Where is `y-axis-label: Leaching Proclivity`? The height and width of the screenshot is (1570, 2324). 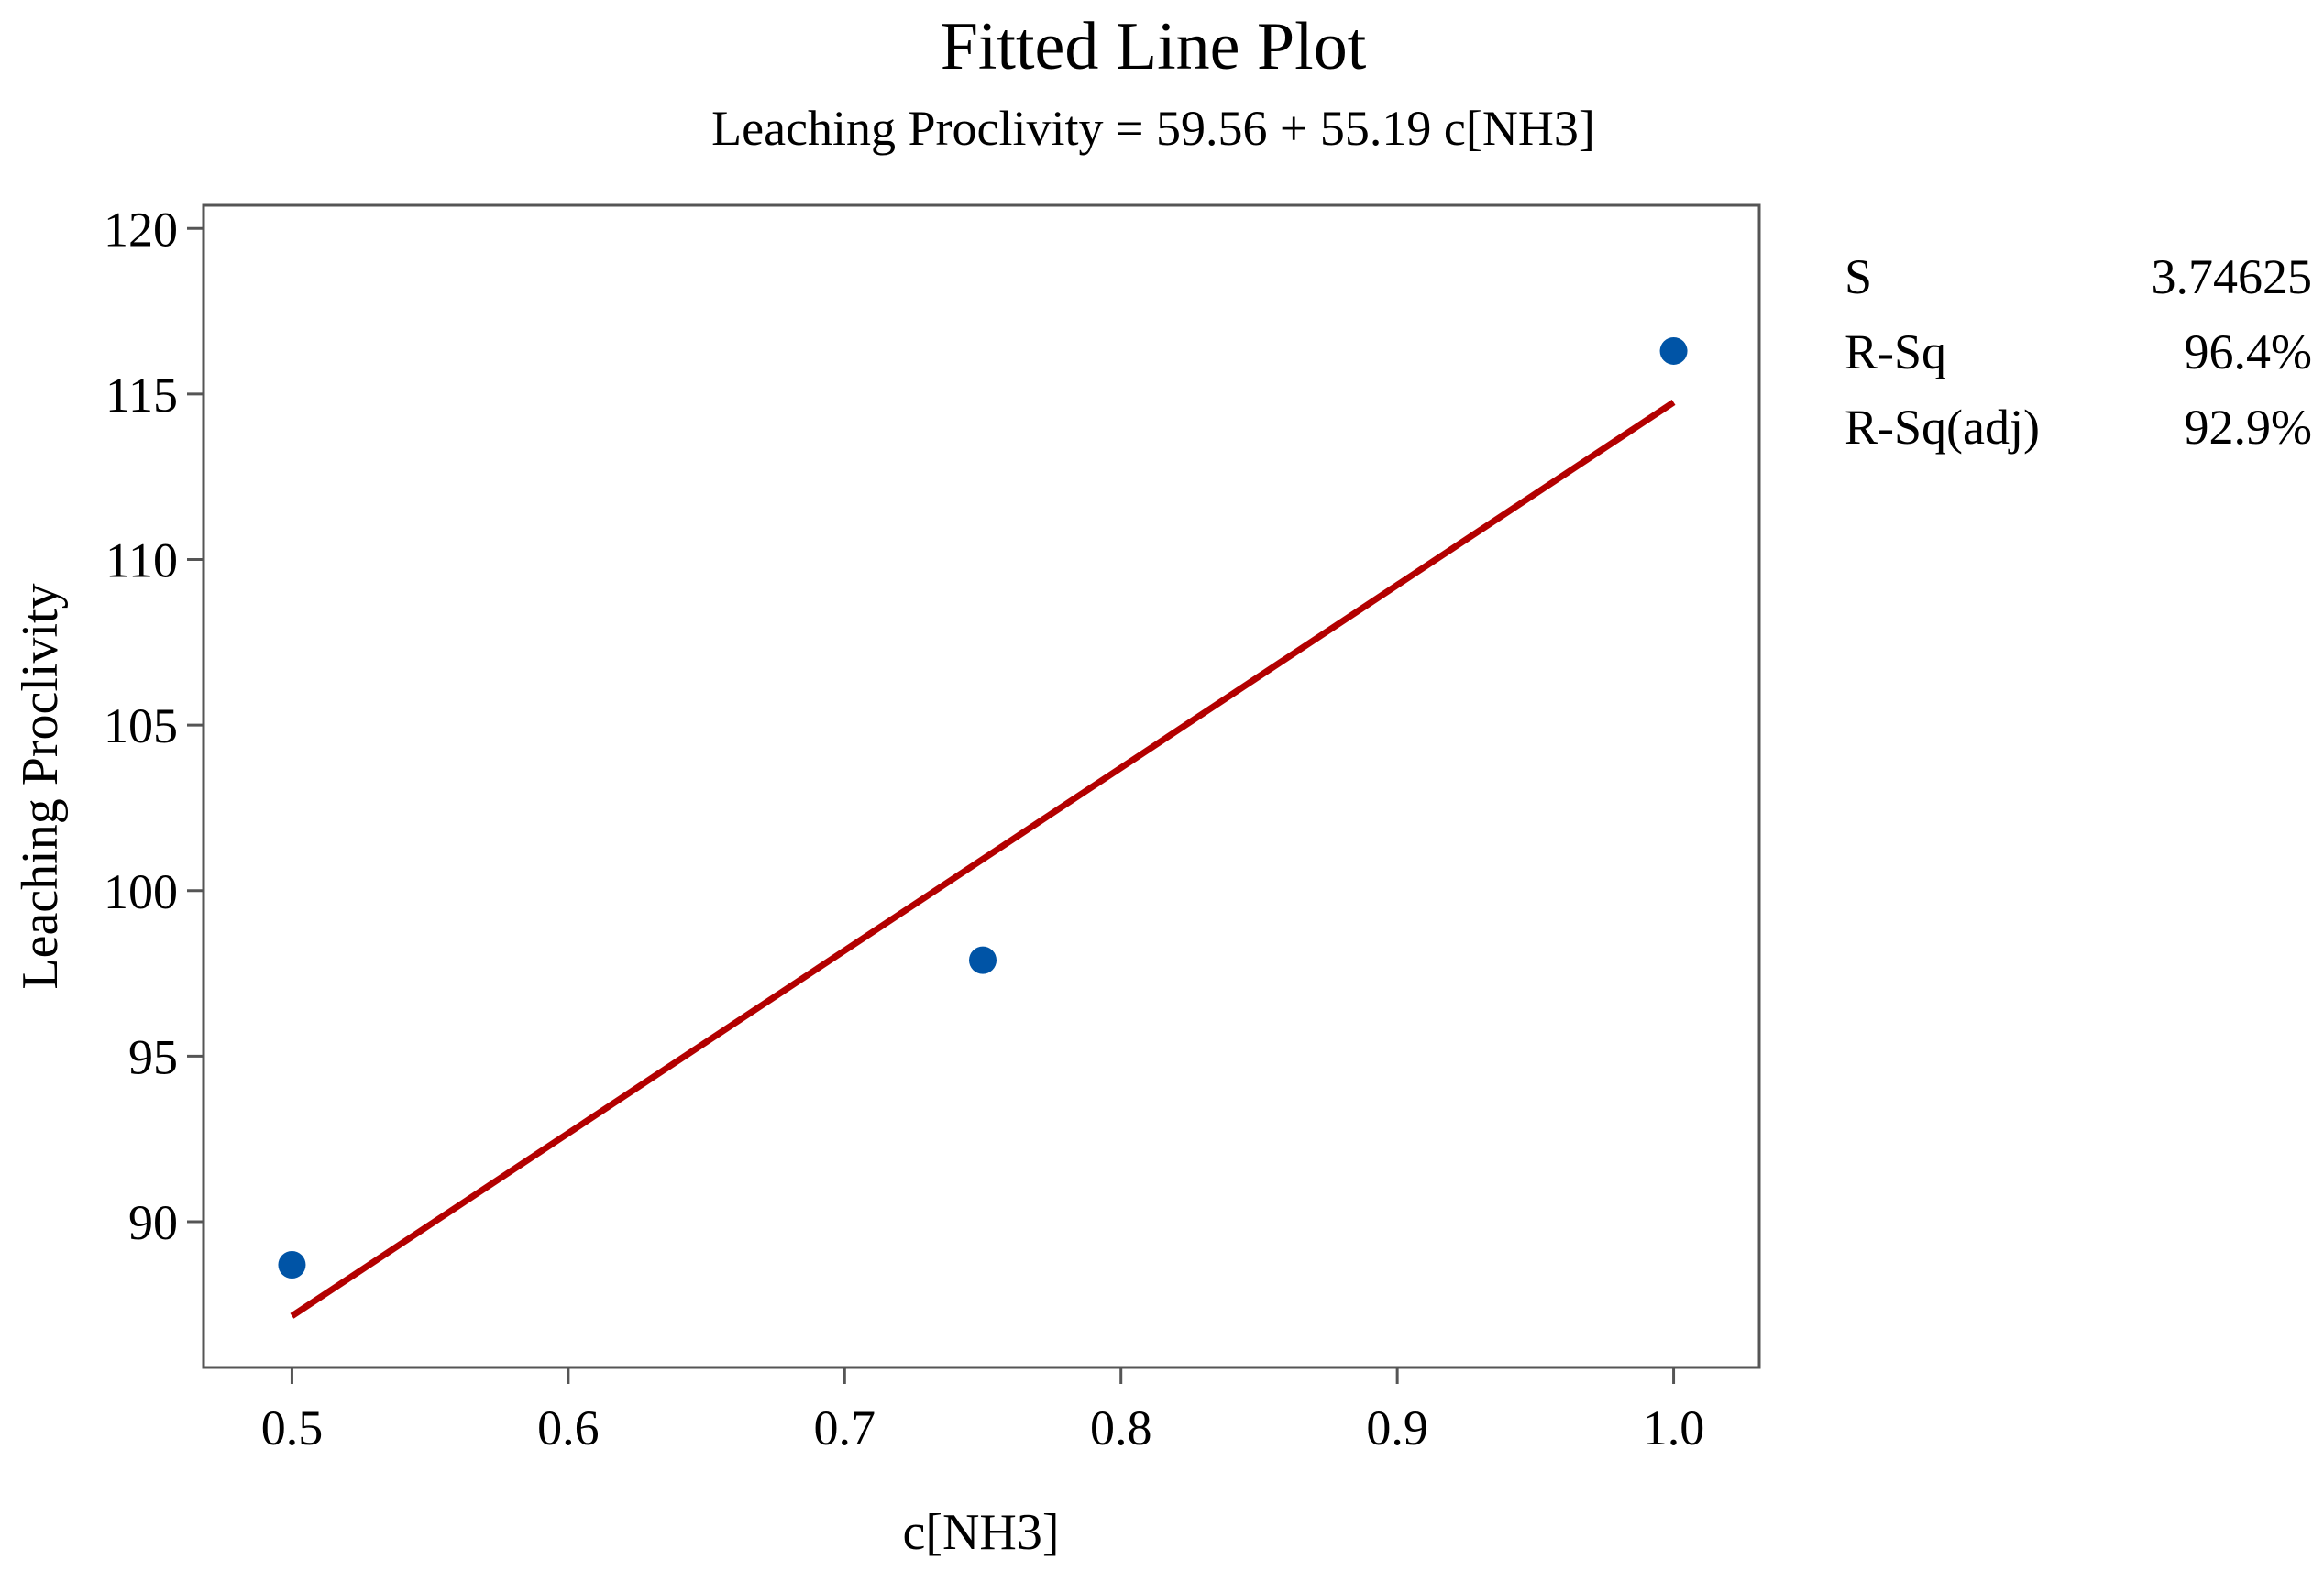
y-axis-label: Leaching Proclivity is located at coordinates (40, 786).